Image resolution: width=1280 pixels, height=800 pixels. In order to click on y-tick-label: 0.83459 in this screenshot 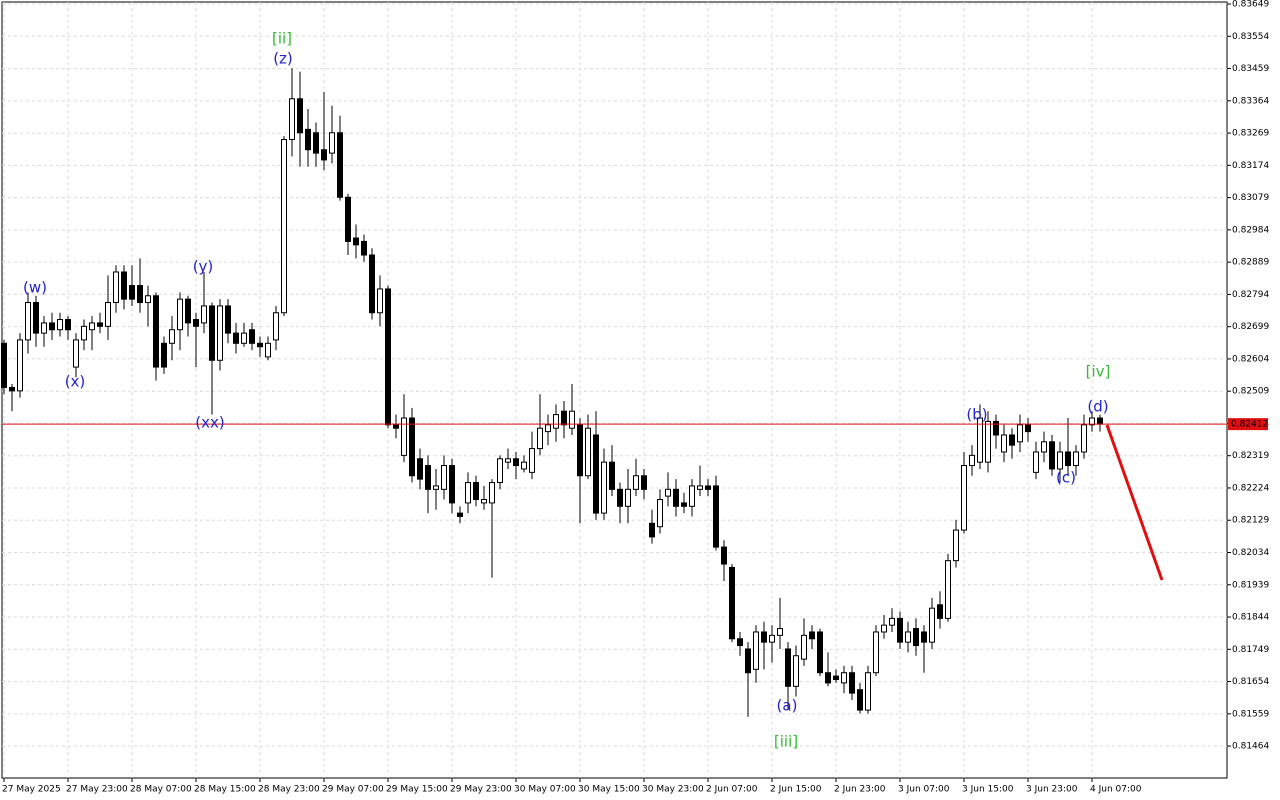, I will do `click(1250, 69)`.